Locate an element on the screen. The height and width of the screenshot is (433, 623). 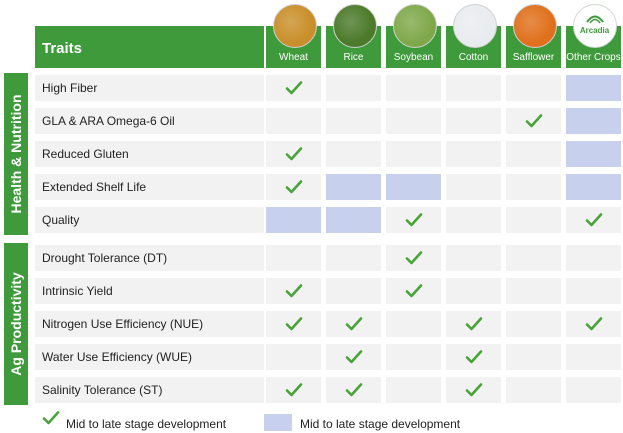
crop-label-soybean: Soybean is located at coordinates (413, 57).